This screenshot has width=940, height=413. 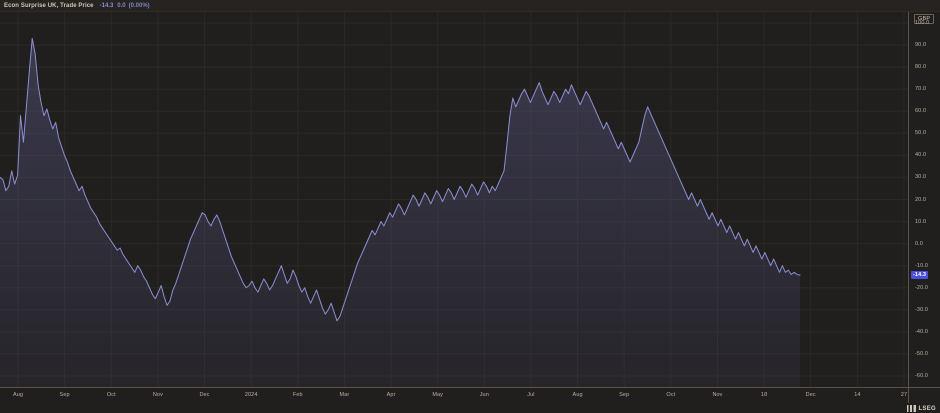 I want to click on price-tick: 0.0, so click(x=919, y=243).